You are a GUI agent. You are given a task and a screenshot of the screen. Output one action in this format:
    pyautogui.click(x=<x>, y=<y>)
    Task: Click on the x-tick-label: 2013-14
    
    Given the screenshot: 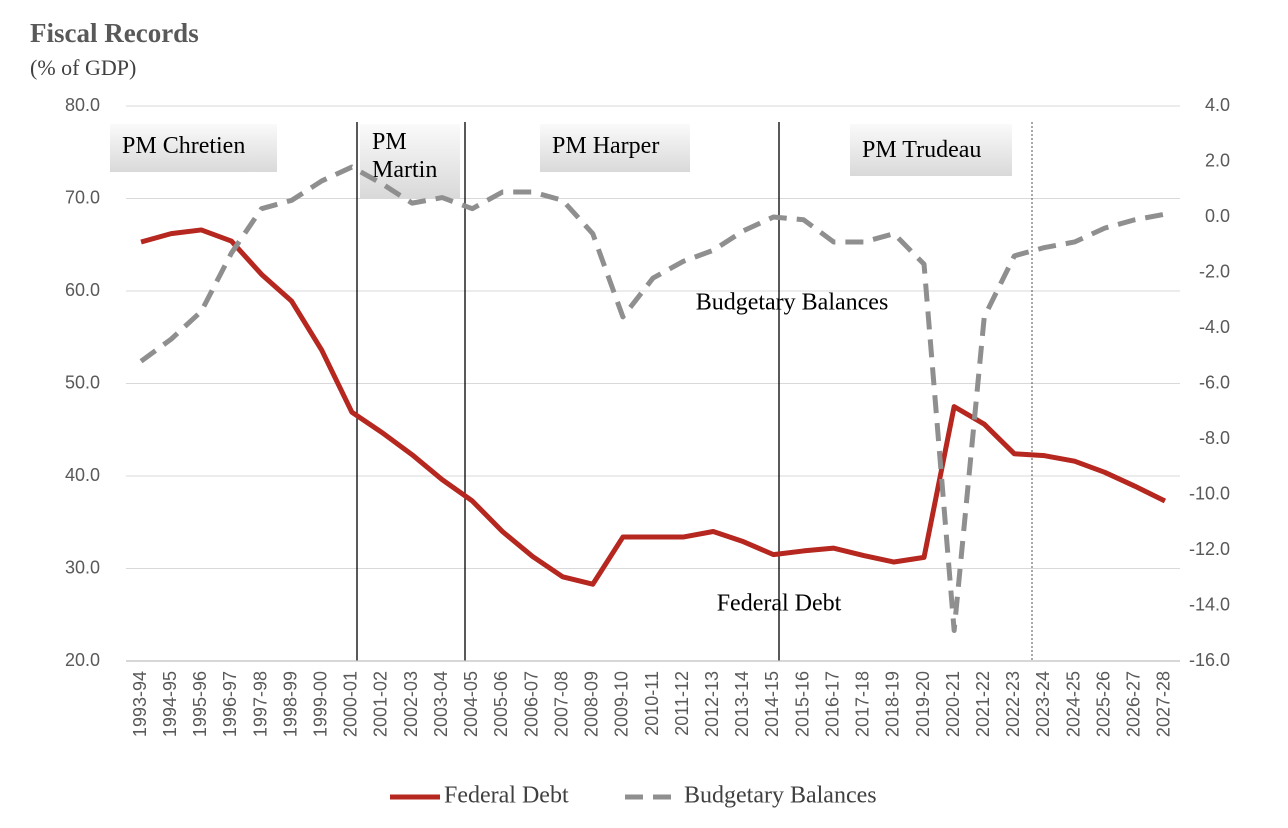 What is the action you would take?
    pyautogui.click(x=742, y=704)
    